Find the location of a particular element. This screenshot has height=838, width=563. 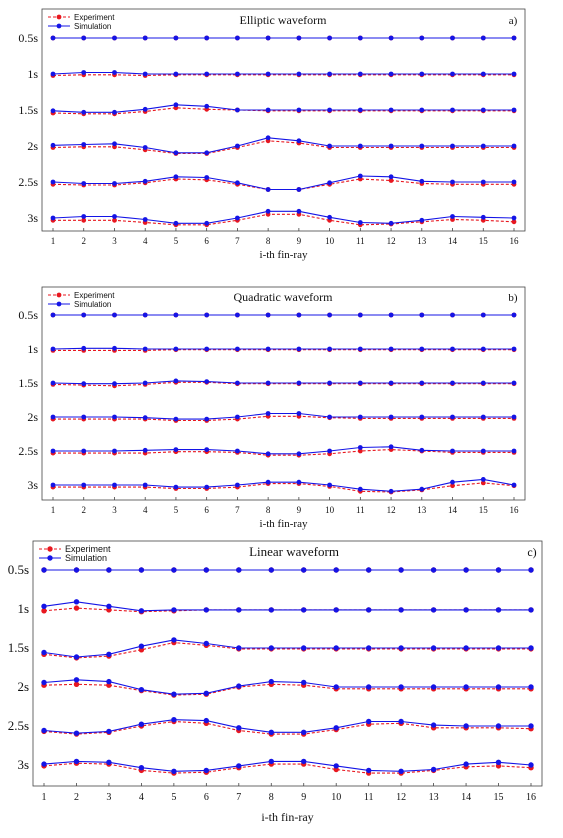

legend-simulation-marker is located at coordinates (59, 26).